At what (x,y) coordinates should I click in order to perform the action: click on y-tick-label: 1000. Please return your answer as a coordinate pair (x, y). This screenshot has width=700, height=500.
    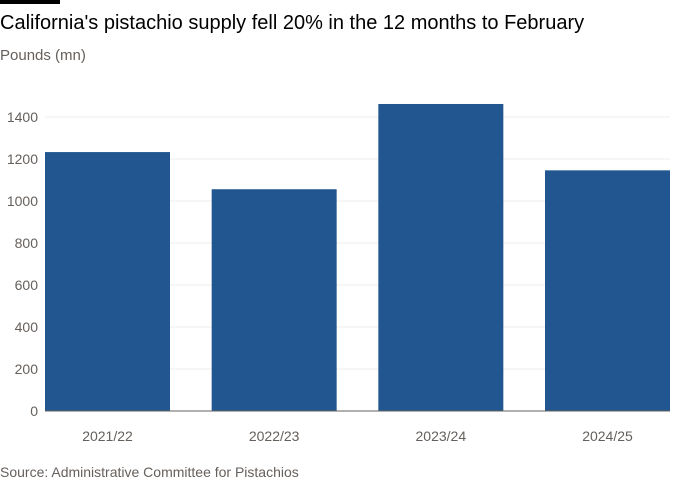
    Looking at the image, I should click on (22, 201).